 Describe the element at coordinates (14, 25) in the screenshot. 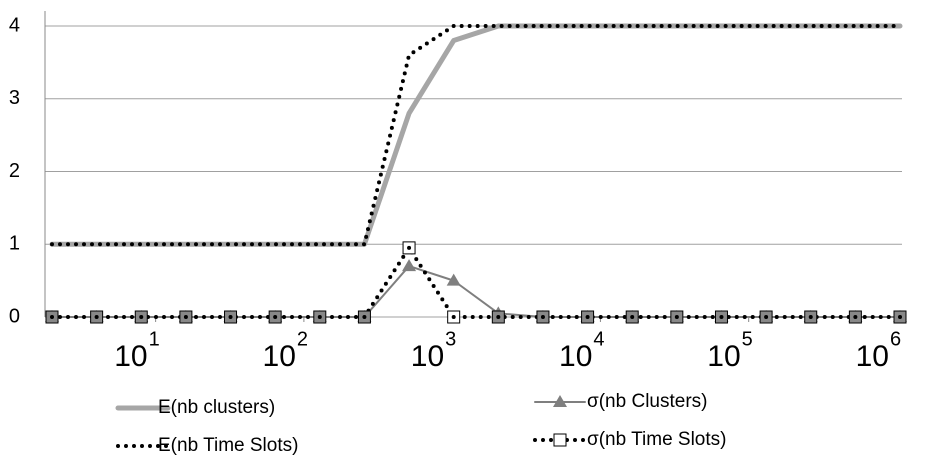

I see `y-tick-label: 4` at that location.